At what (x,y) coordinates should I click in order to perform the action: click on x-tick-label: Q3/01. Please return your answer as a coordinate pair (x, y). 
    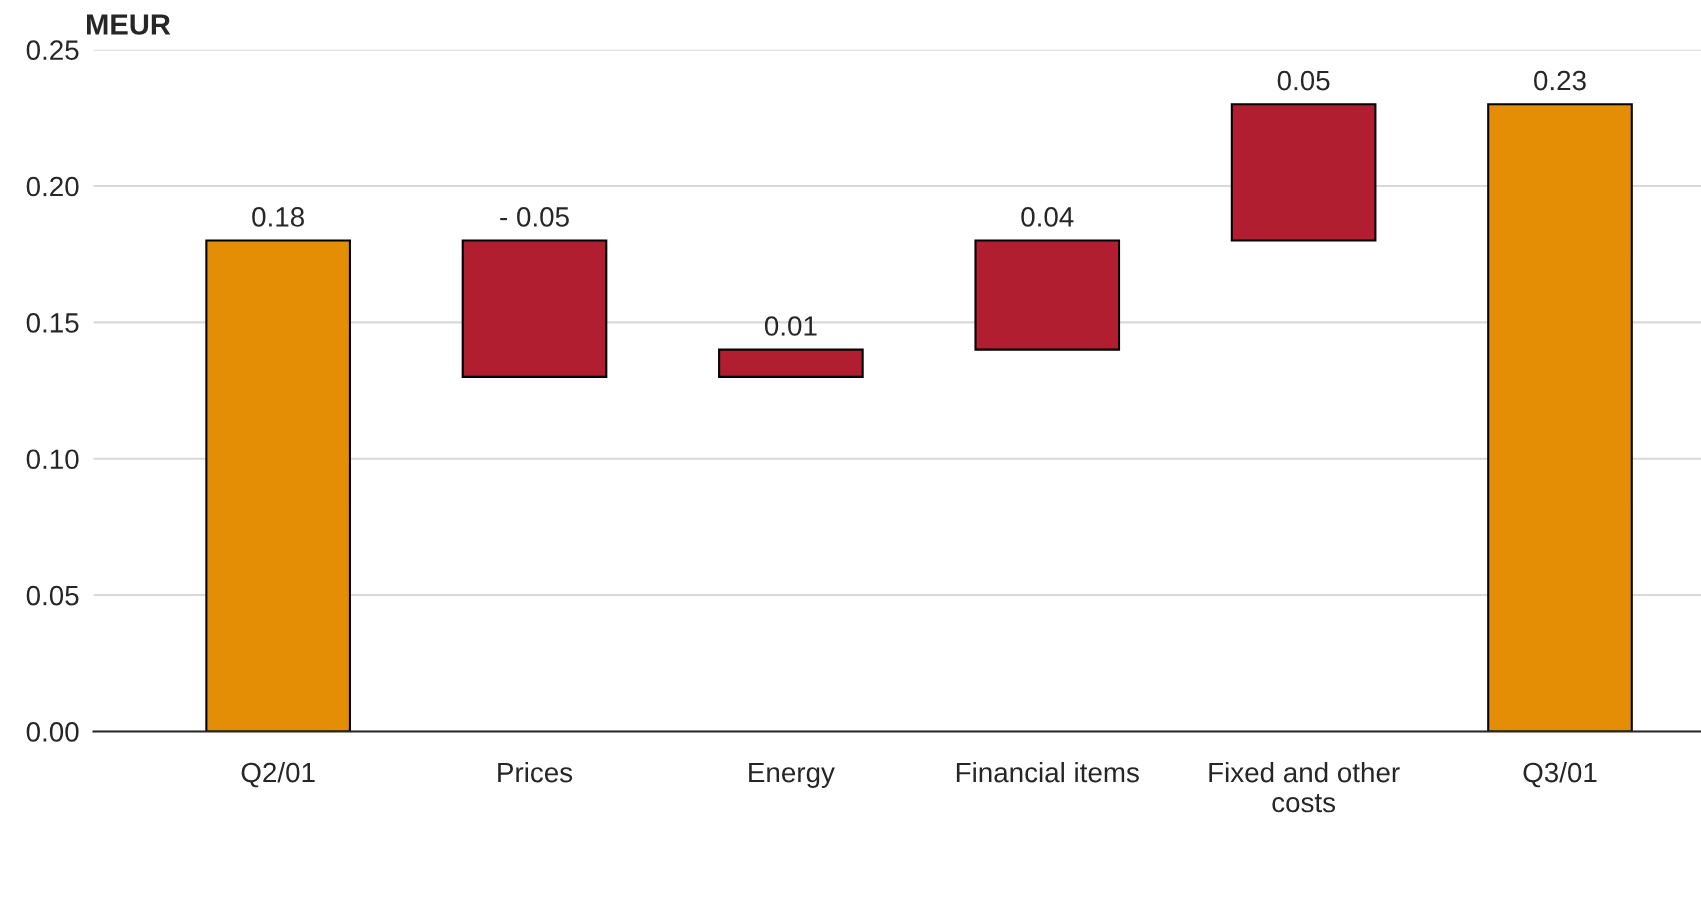
    Looking at the image, I should click on (1560, 774).